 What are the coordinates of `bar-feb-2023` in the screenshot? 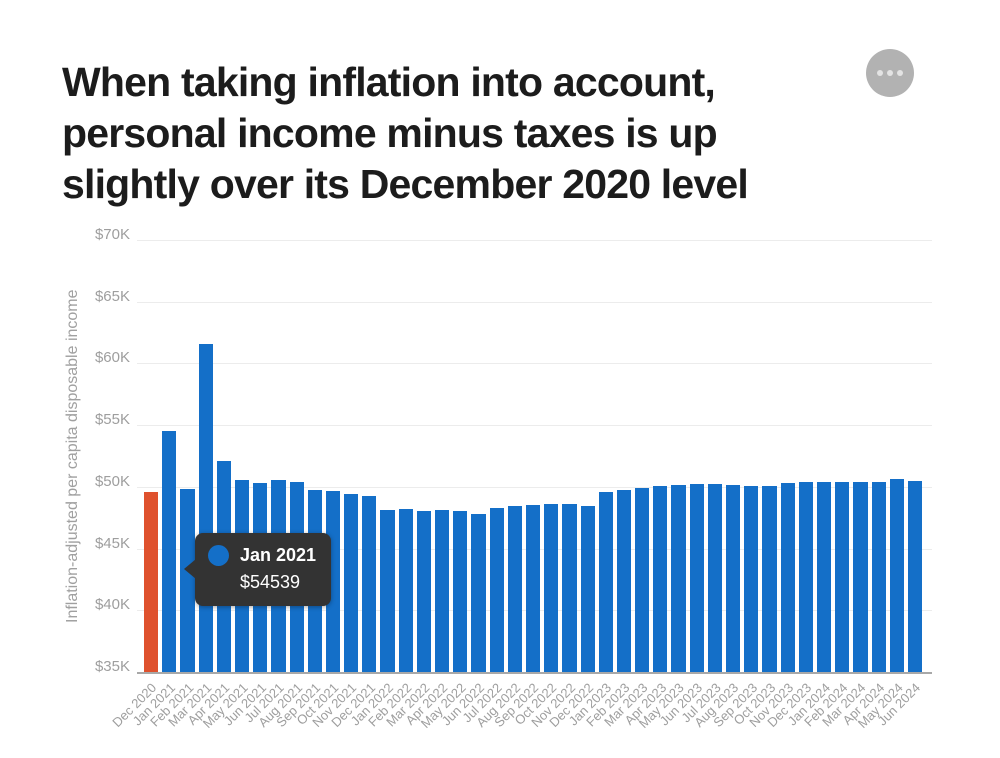 It's located at (624, 581).